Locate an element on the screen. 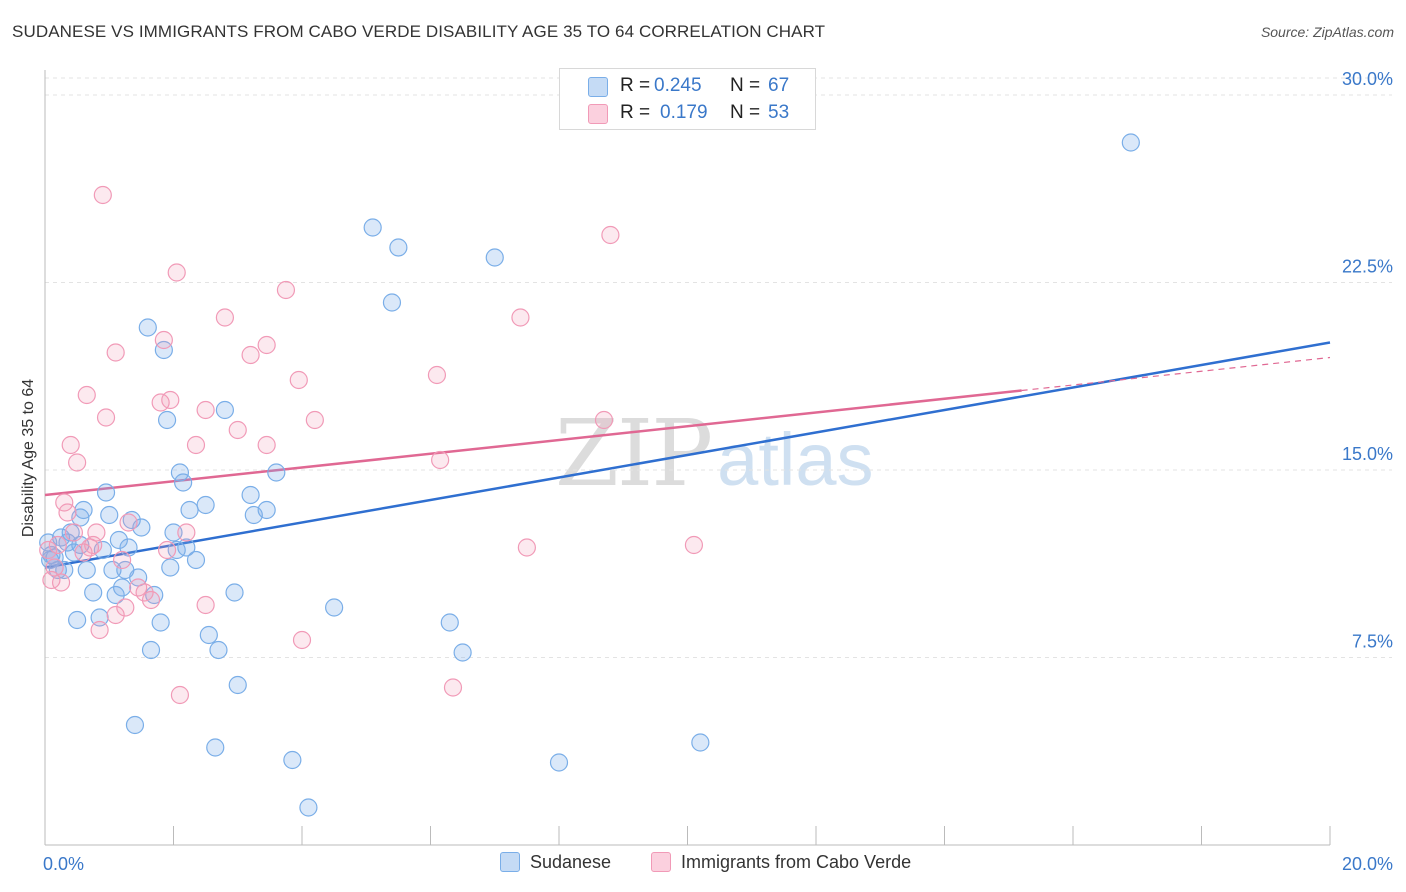 This screenshot has height=892, width=1406. watermark-zip: ZIP is located at coordinates (634, 453).